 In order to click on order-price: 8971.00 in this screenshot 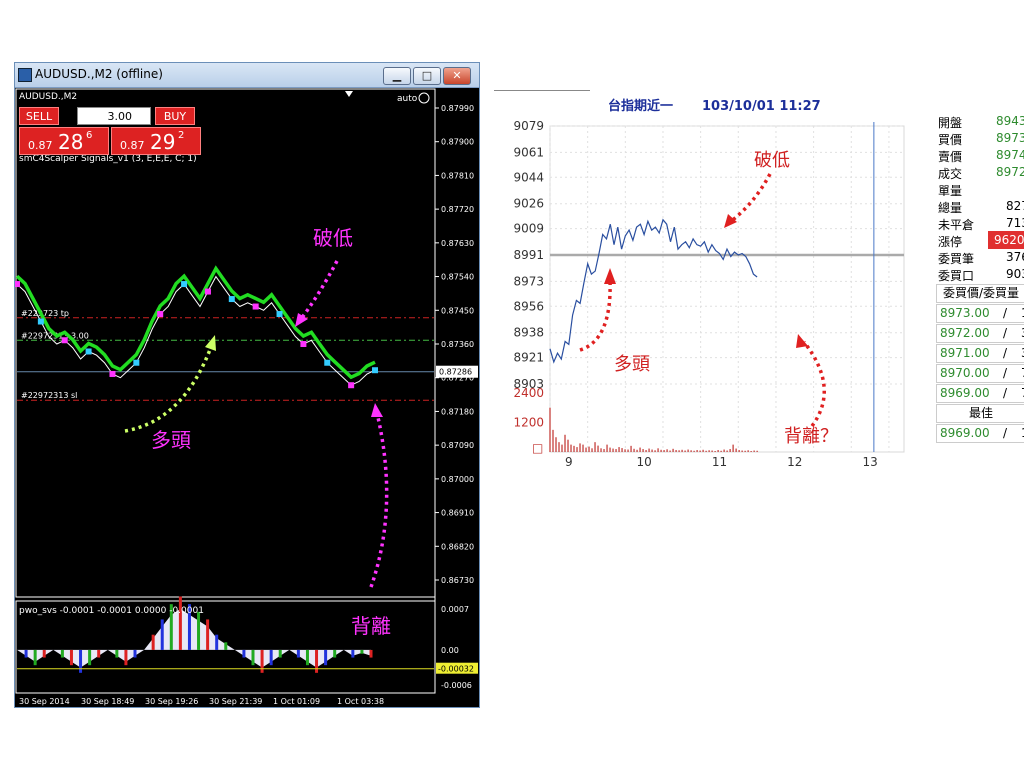, I will do `click(965, 353)`.